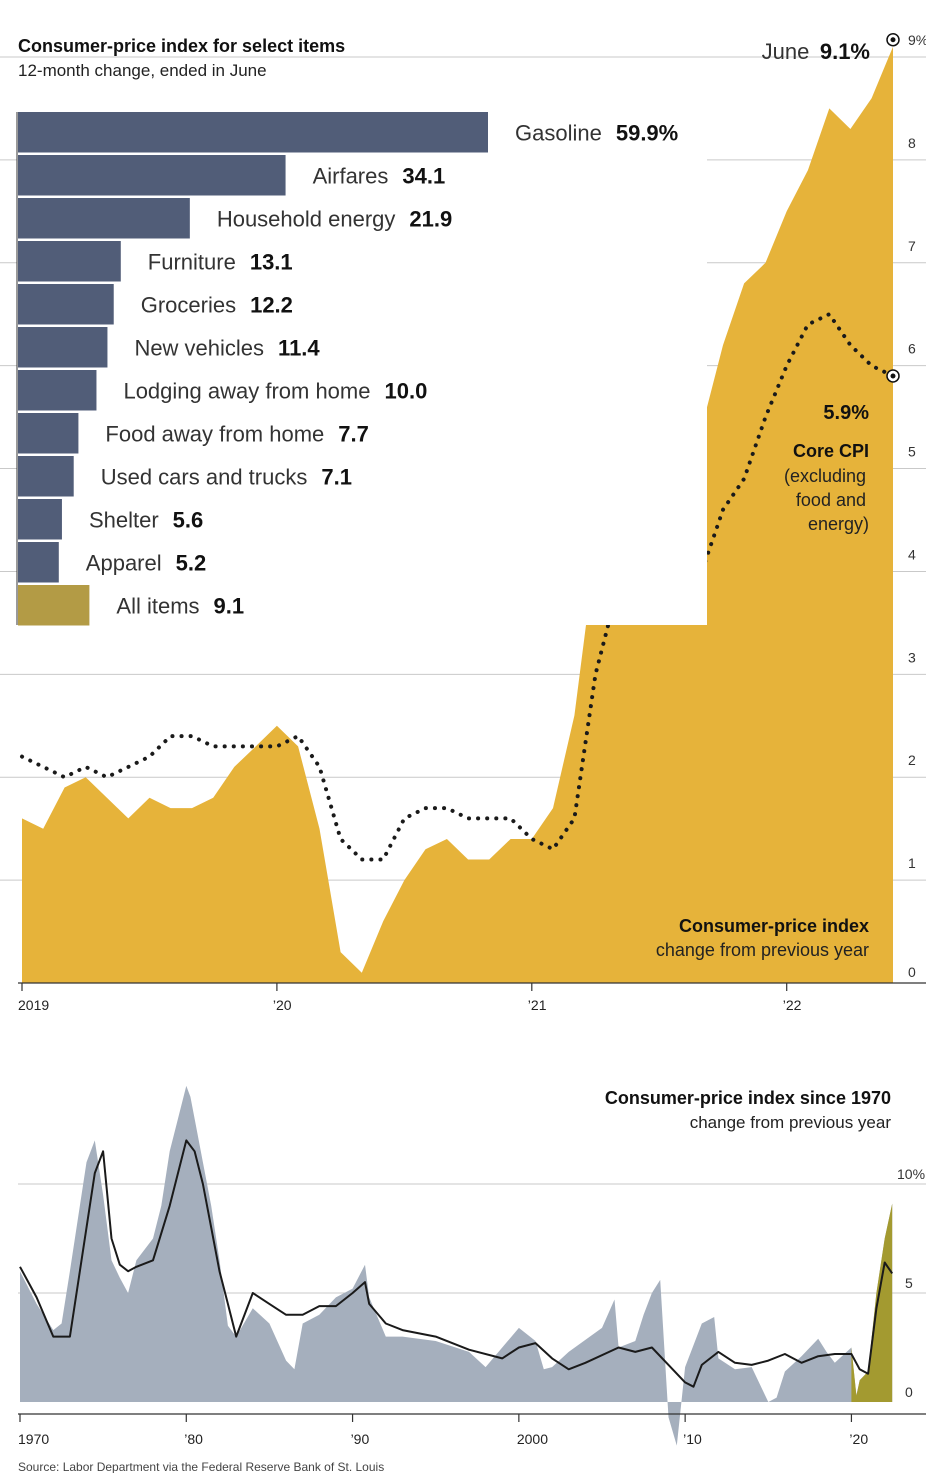 The height and width of the screenshot is (1473, 926). What do you see at coordinates (199, 347) in the screenshot?
I see `bar-category-label: New vehicles` at bounding box center [199, 347].